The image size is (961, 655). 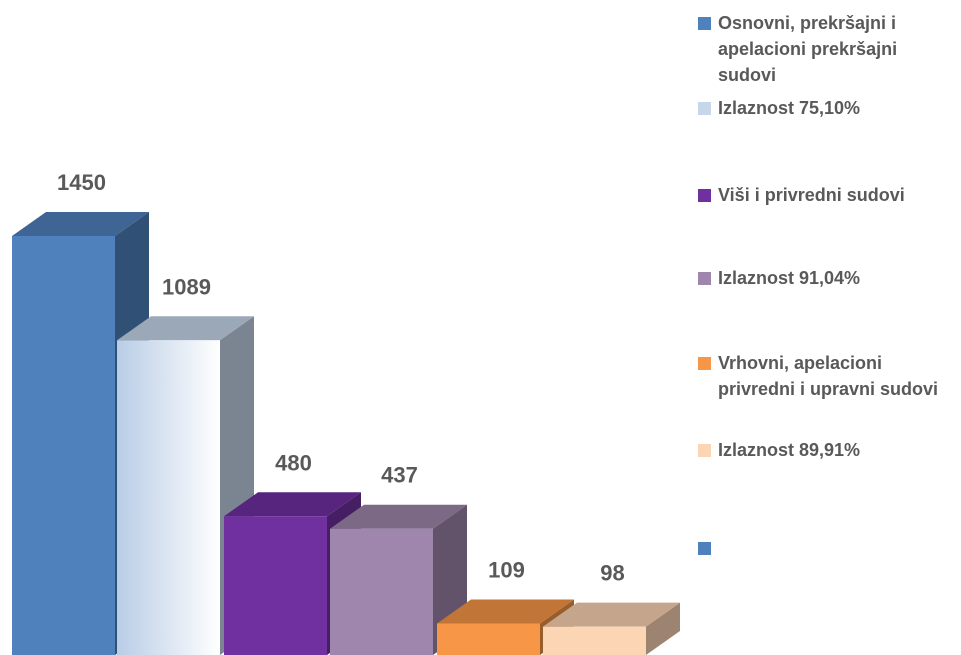 What do you see at coordinates (789, 450) in the screenshot?
I see `legend-label: Izlaznost 89,91%` at bounding box center [789, 450].